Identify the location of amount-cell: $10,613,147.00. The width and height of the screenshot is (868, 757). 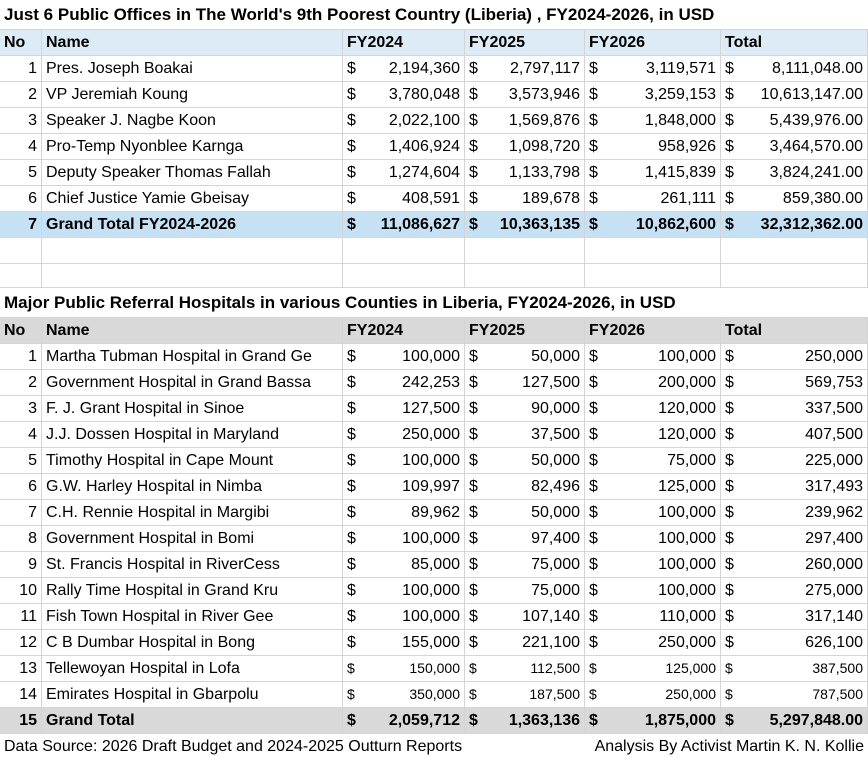
(794, 95).